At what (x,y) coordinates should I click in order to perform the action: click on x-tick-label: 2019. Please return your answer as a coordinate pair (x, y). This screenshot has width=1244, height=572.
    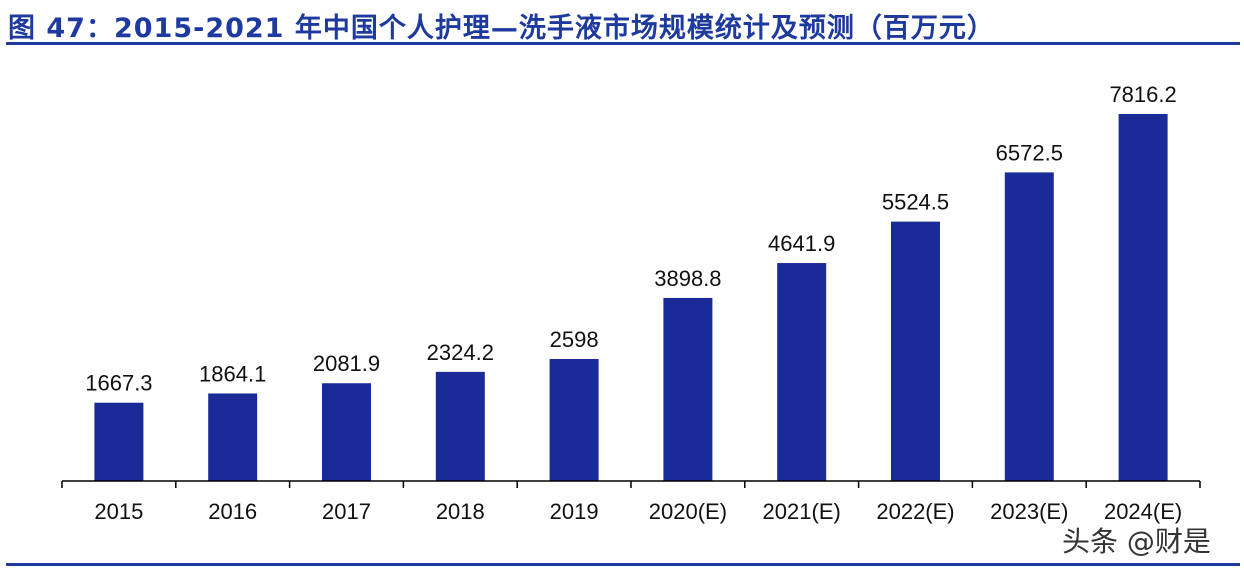
    Looking at the image, I should click on (574, 511).